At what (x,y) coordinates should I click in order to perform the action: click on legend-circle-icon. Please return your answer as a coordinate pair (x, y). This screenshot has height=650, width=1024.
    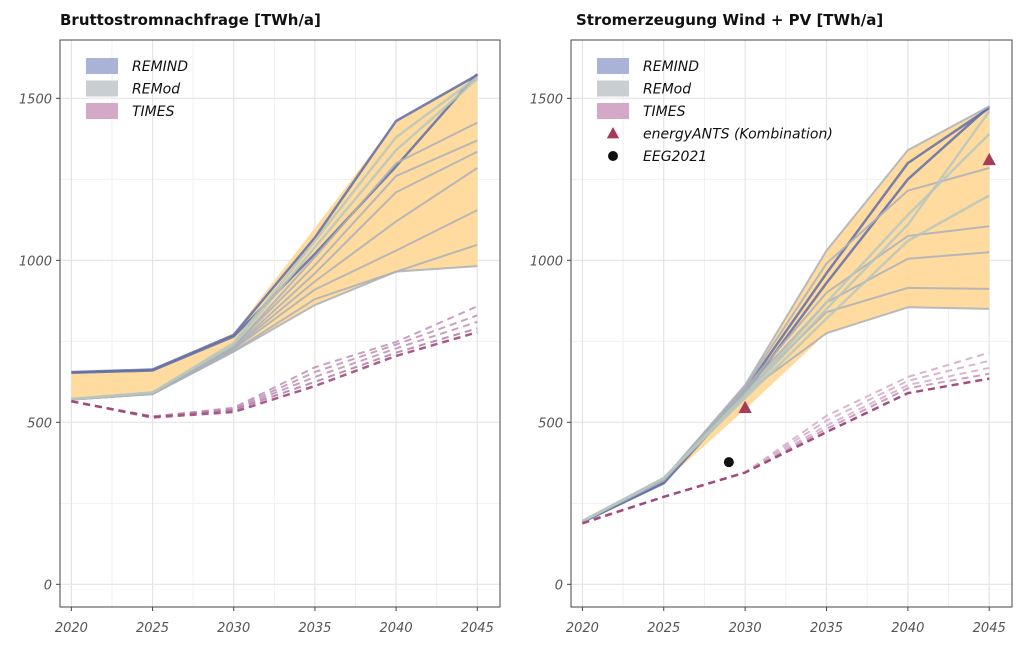
    Looking at the image, I should click on (613, 156).